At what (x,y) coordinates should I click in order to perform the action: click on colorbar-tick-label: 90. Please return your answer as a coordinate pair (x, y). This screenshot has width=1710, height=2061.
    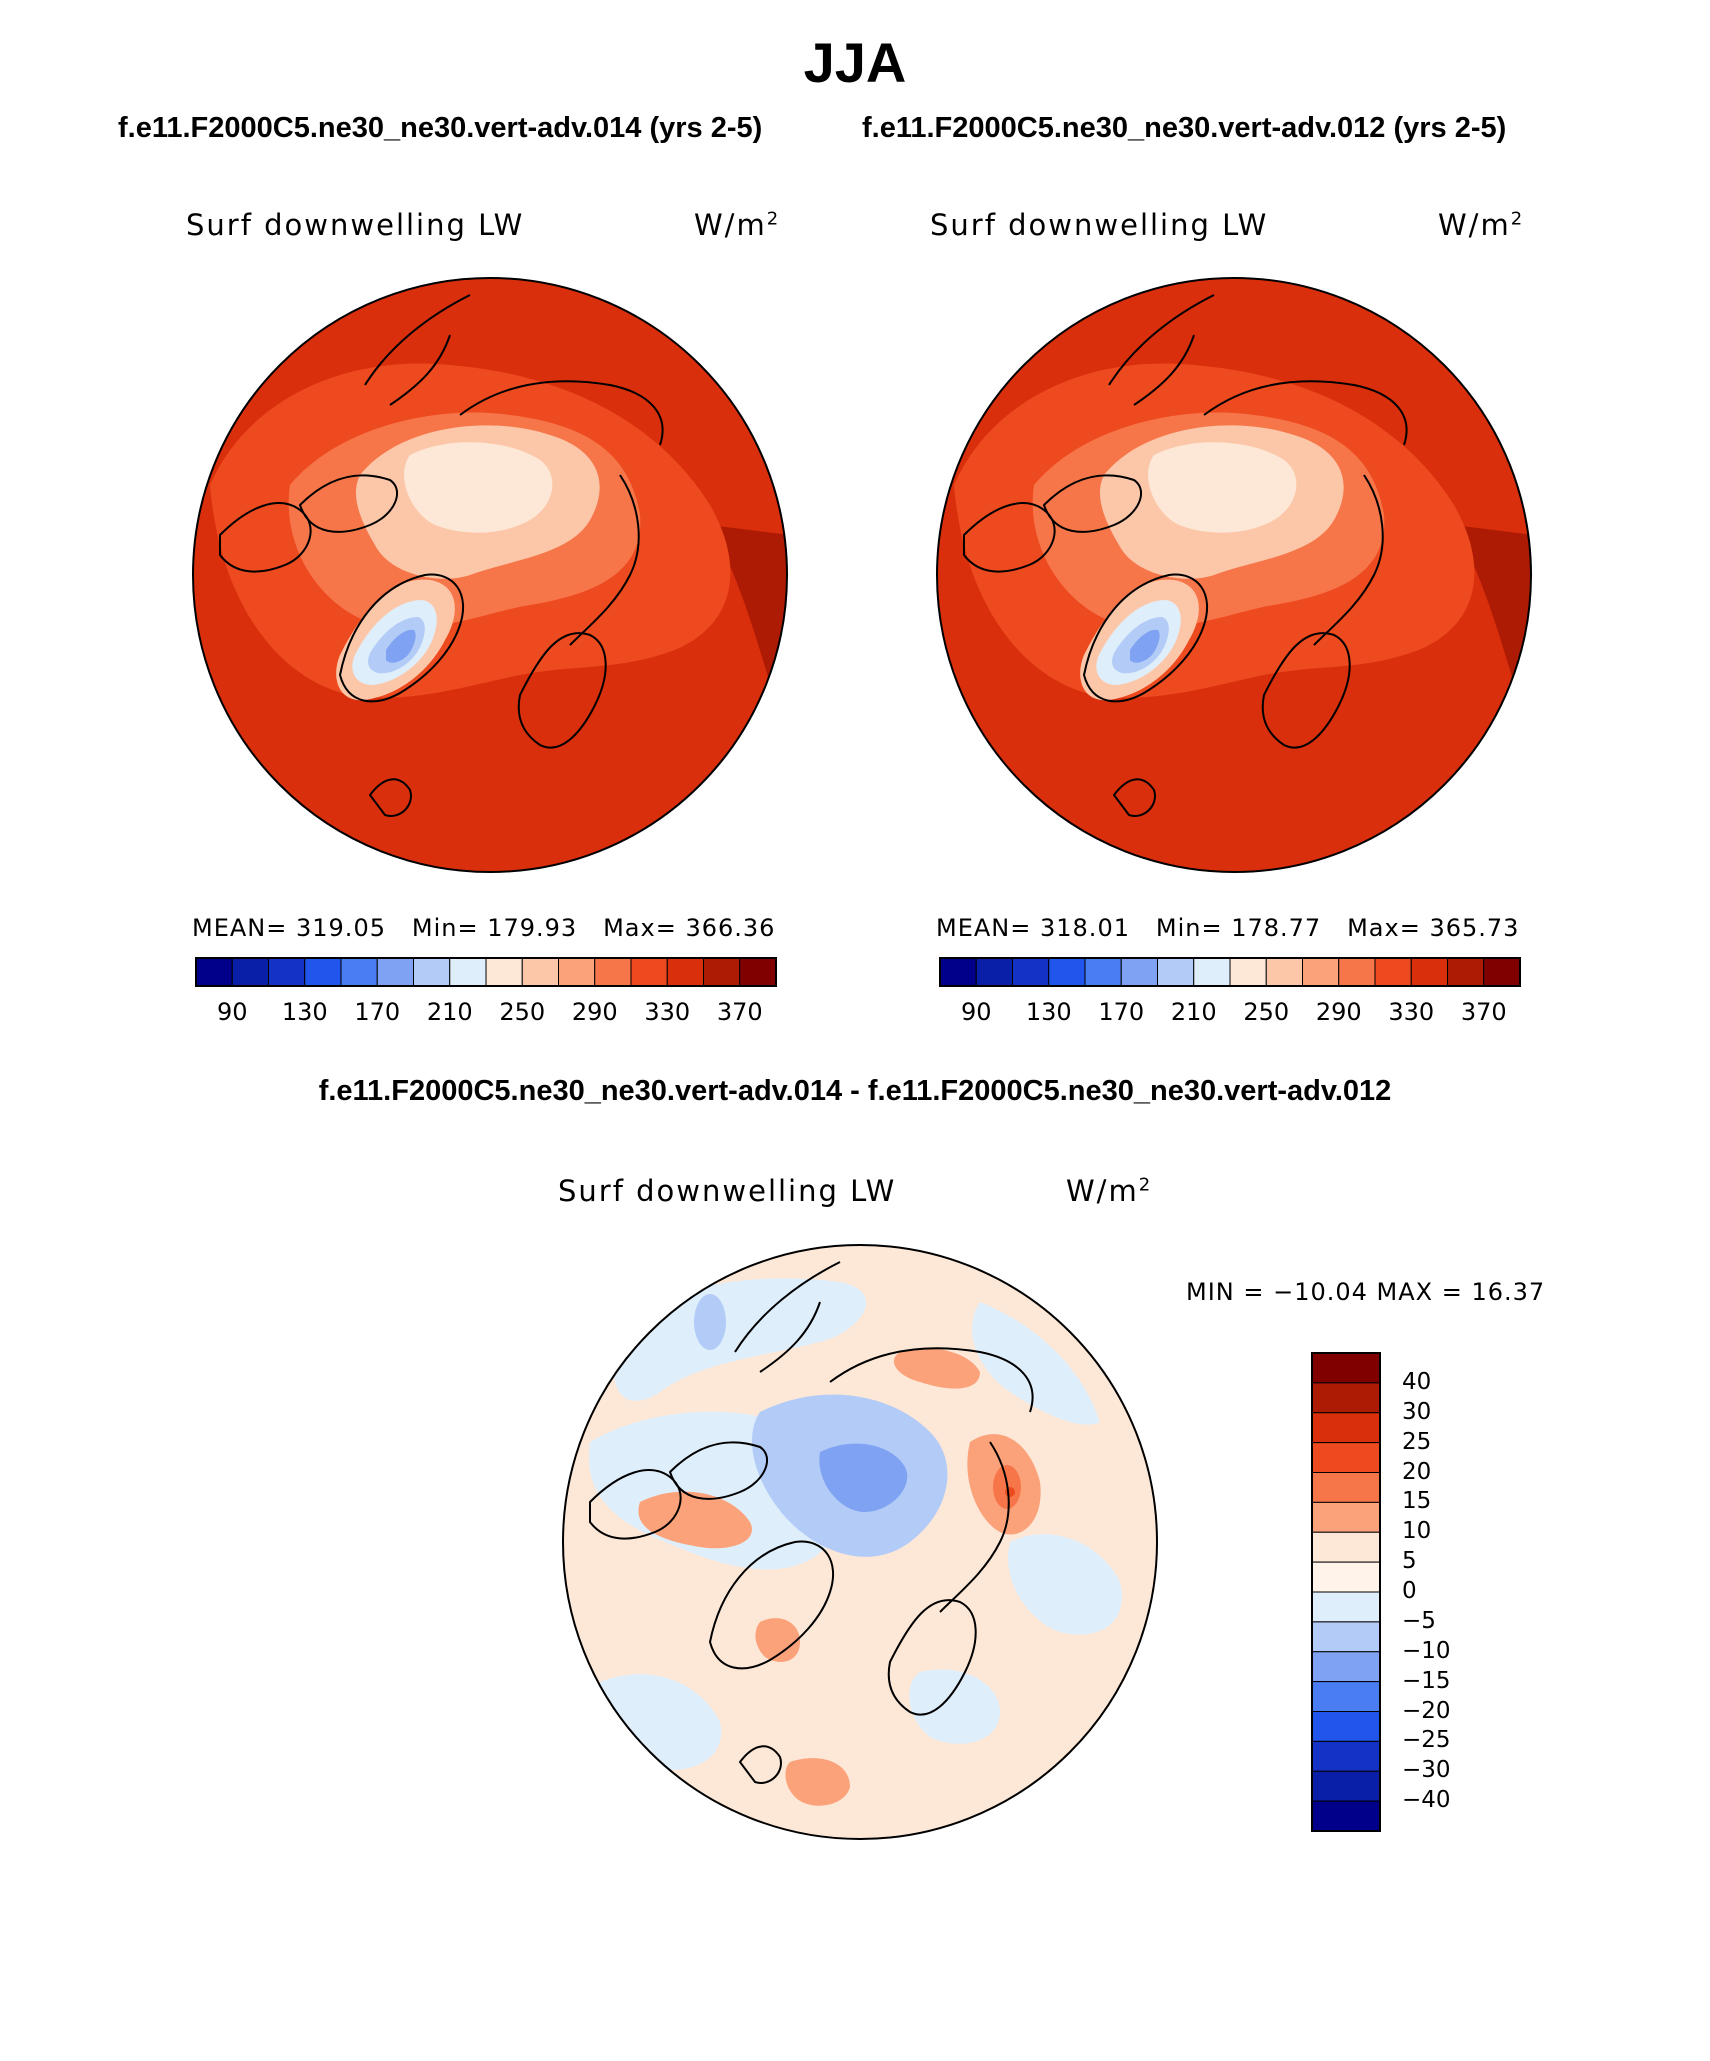
    Looking at the image, I should click on (976, 1012).